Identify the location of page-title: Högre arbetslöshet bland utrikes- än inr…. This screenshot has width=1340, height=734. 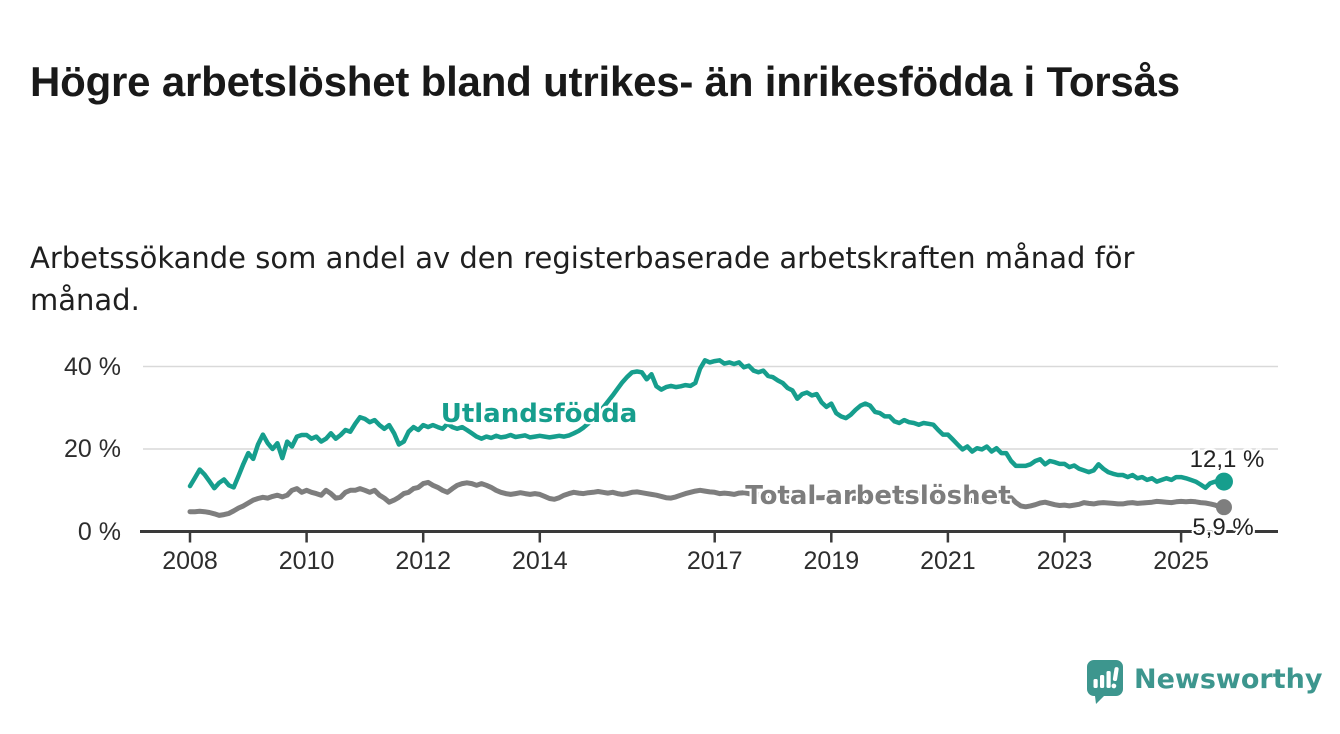
(605, 82).